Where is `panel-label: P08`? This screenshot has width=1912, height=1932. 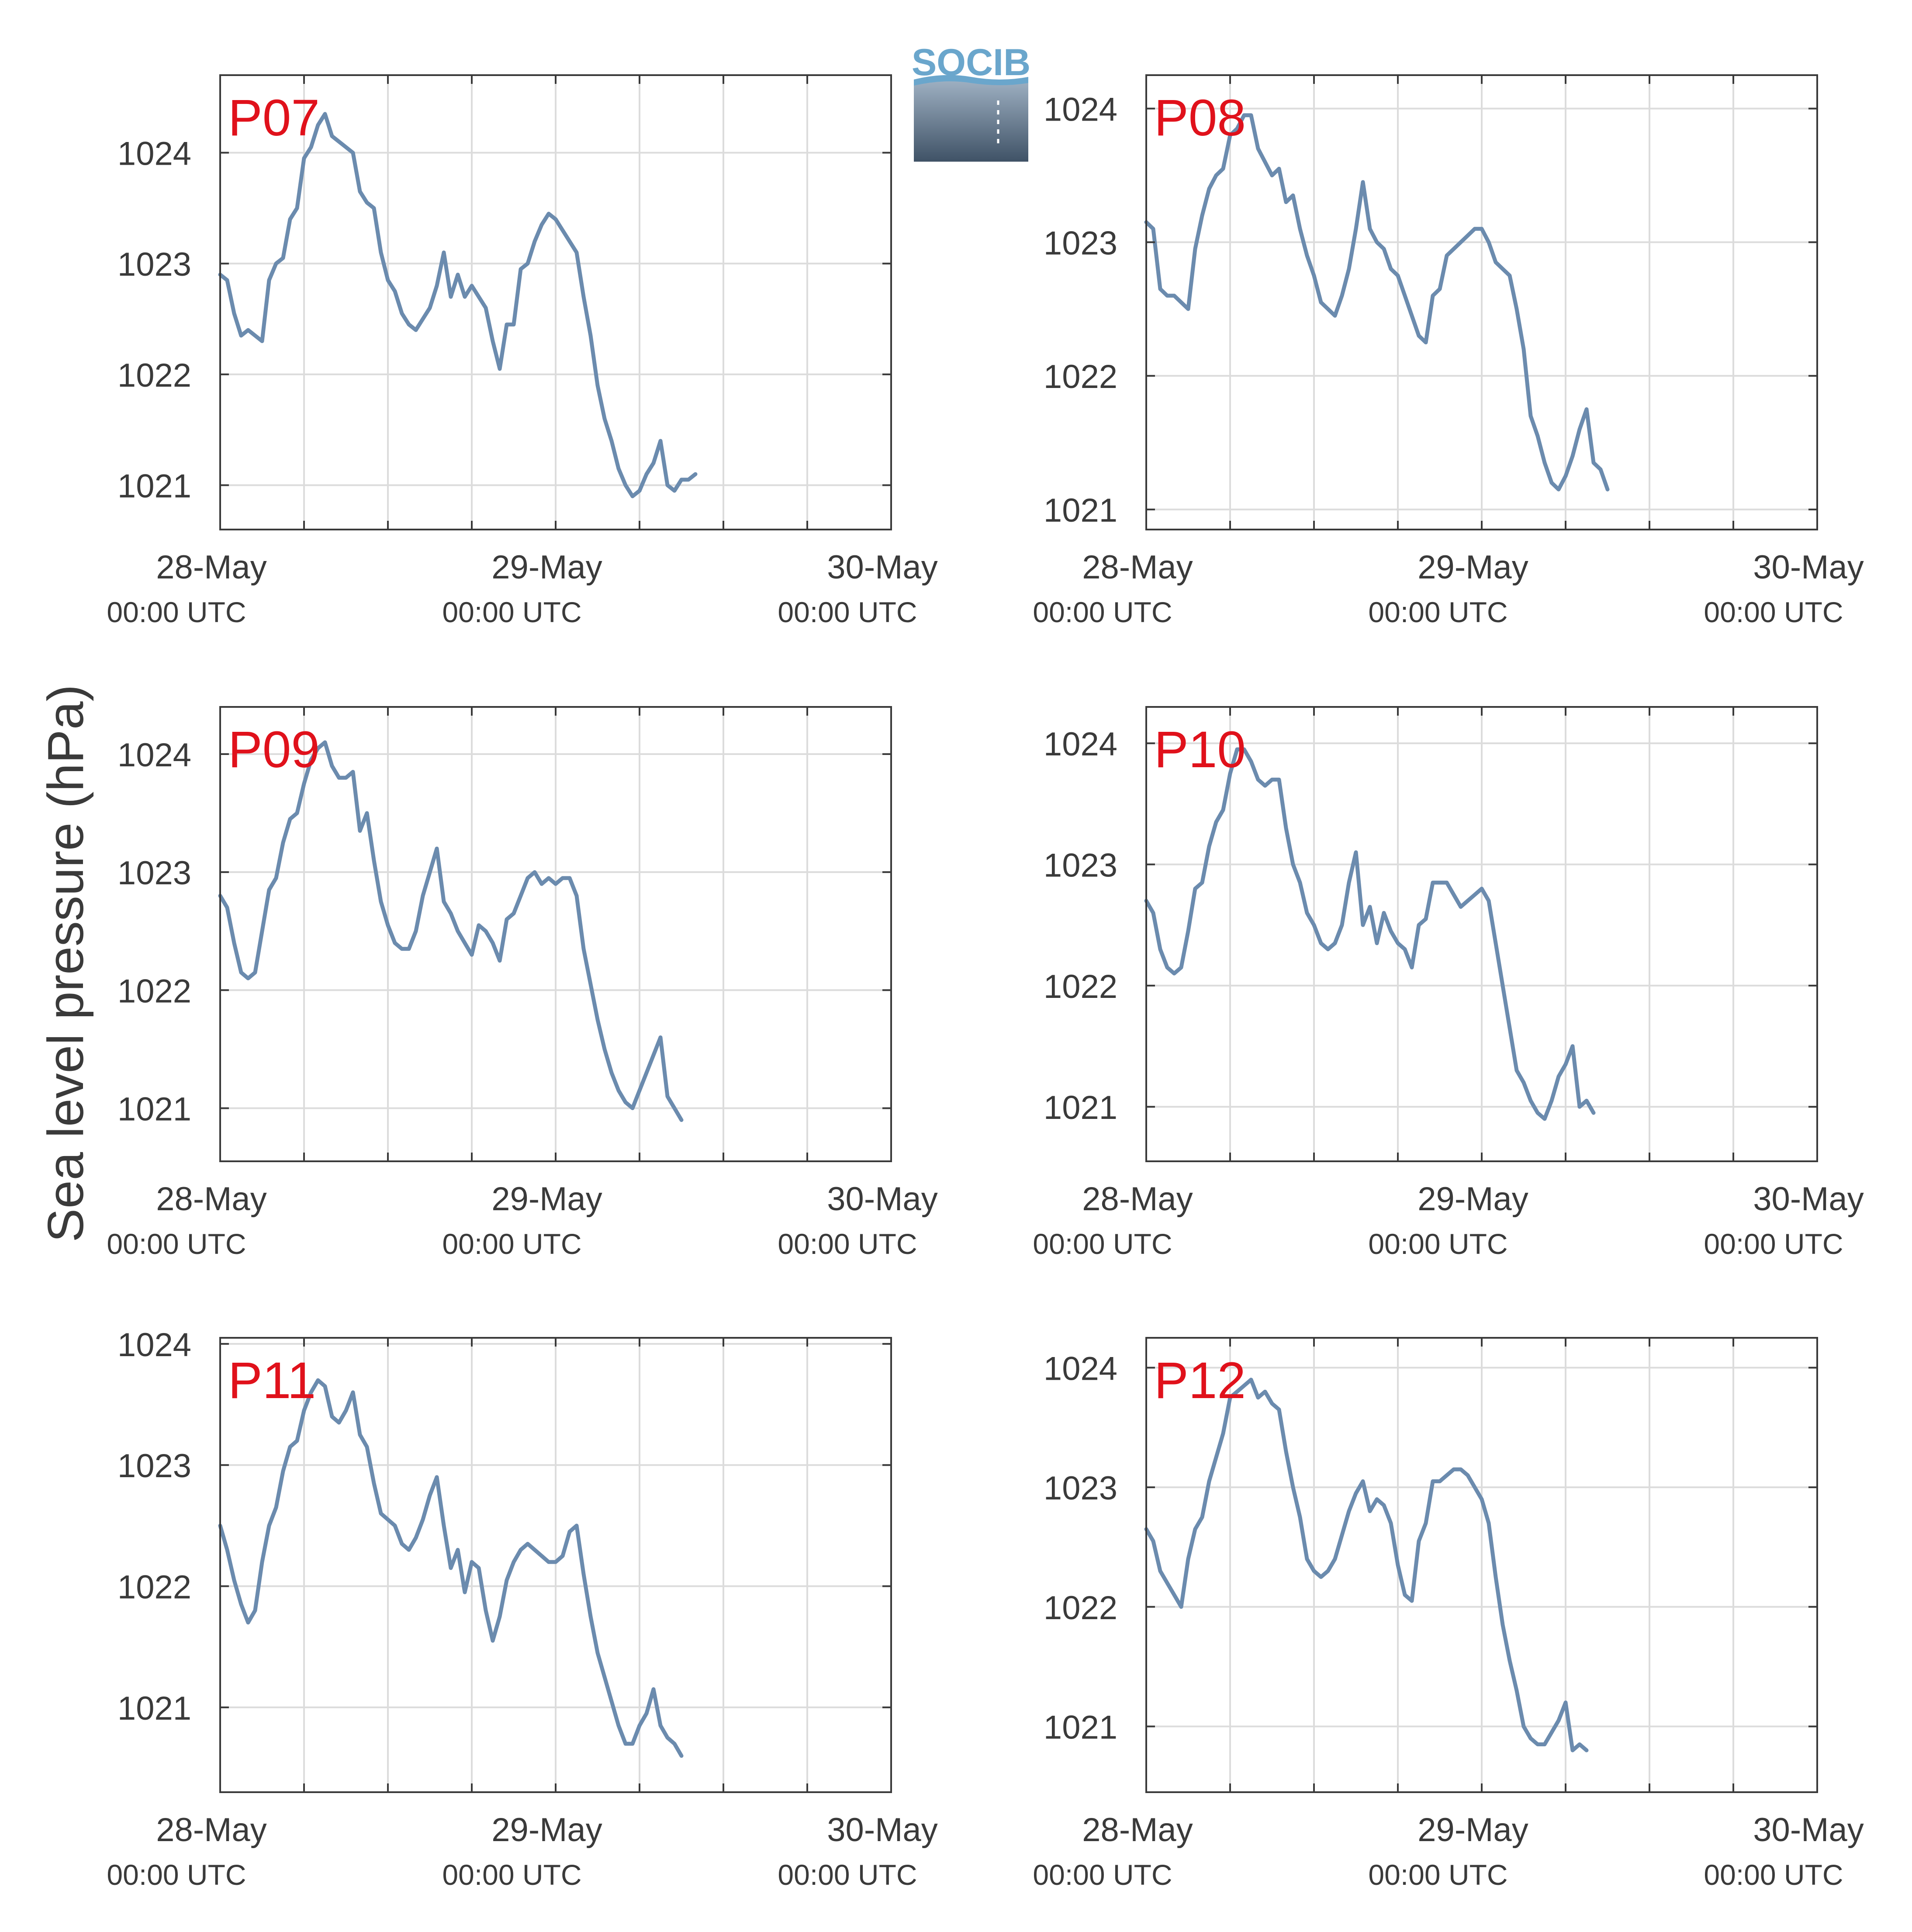 panel-label: P08 is located at coordinates (1200, 118).